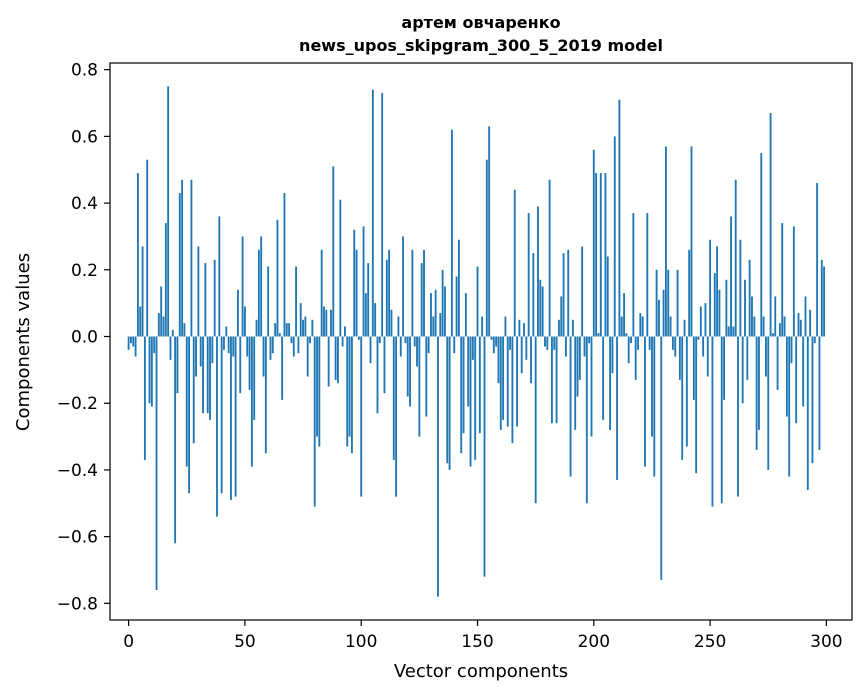 The width and height of the screenshot is (867, 696). I want to click on x-tick-label: 0, so click(128, 642).